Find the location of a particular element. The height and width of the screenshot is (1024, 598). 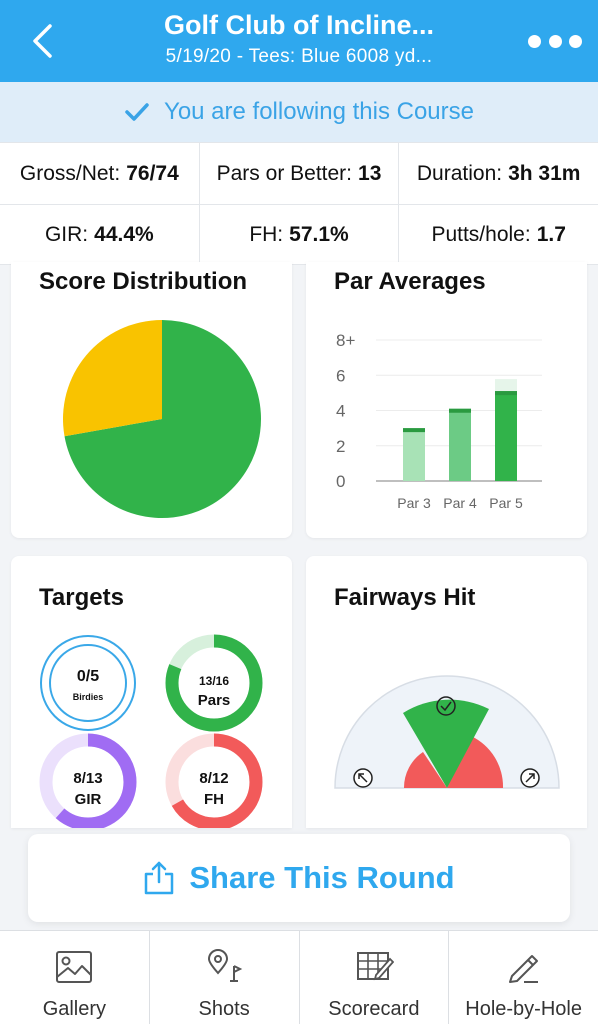

share-icon is located at coordinates (159, 878).